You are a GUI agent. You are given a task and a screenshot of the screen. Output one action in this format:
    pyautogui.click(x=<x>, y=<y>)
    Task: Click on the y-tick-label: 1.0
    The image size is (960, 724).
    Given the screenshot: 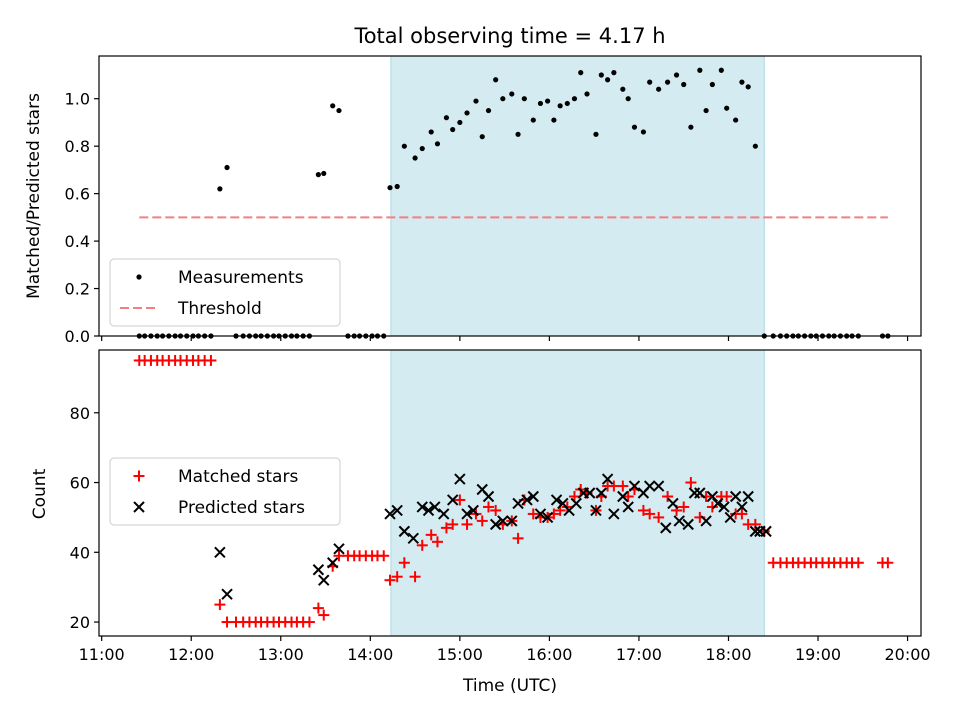 What is the action you would take?
    pyautogui.click(x=77, y=99)
    